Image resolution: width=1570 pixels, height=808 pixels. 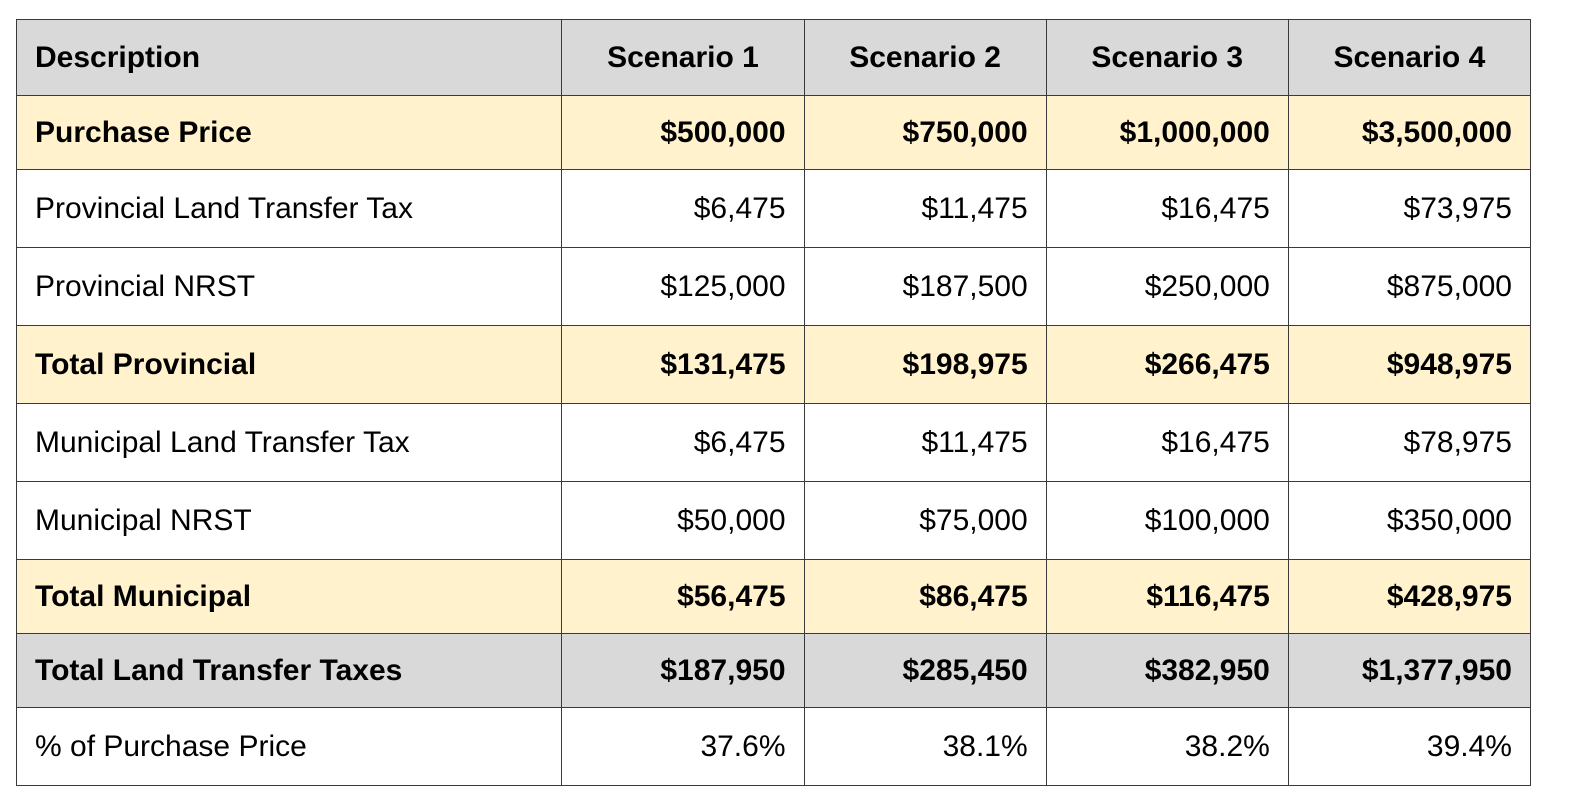 I want to click on cell-scenario-2: $187,500, so click(x=925, y=286).